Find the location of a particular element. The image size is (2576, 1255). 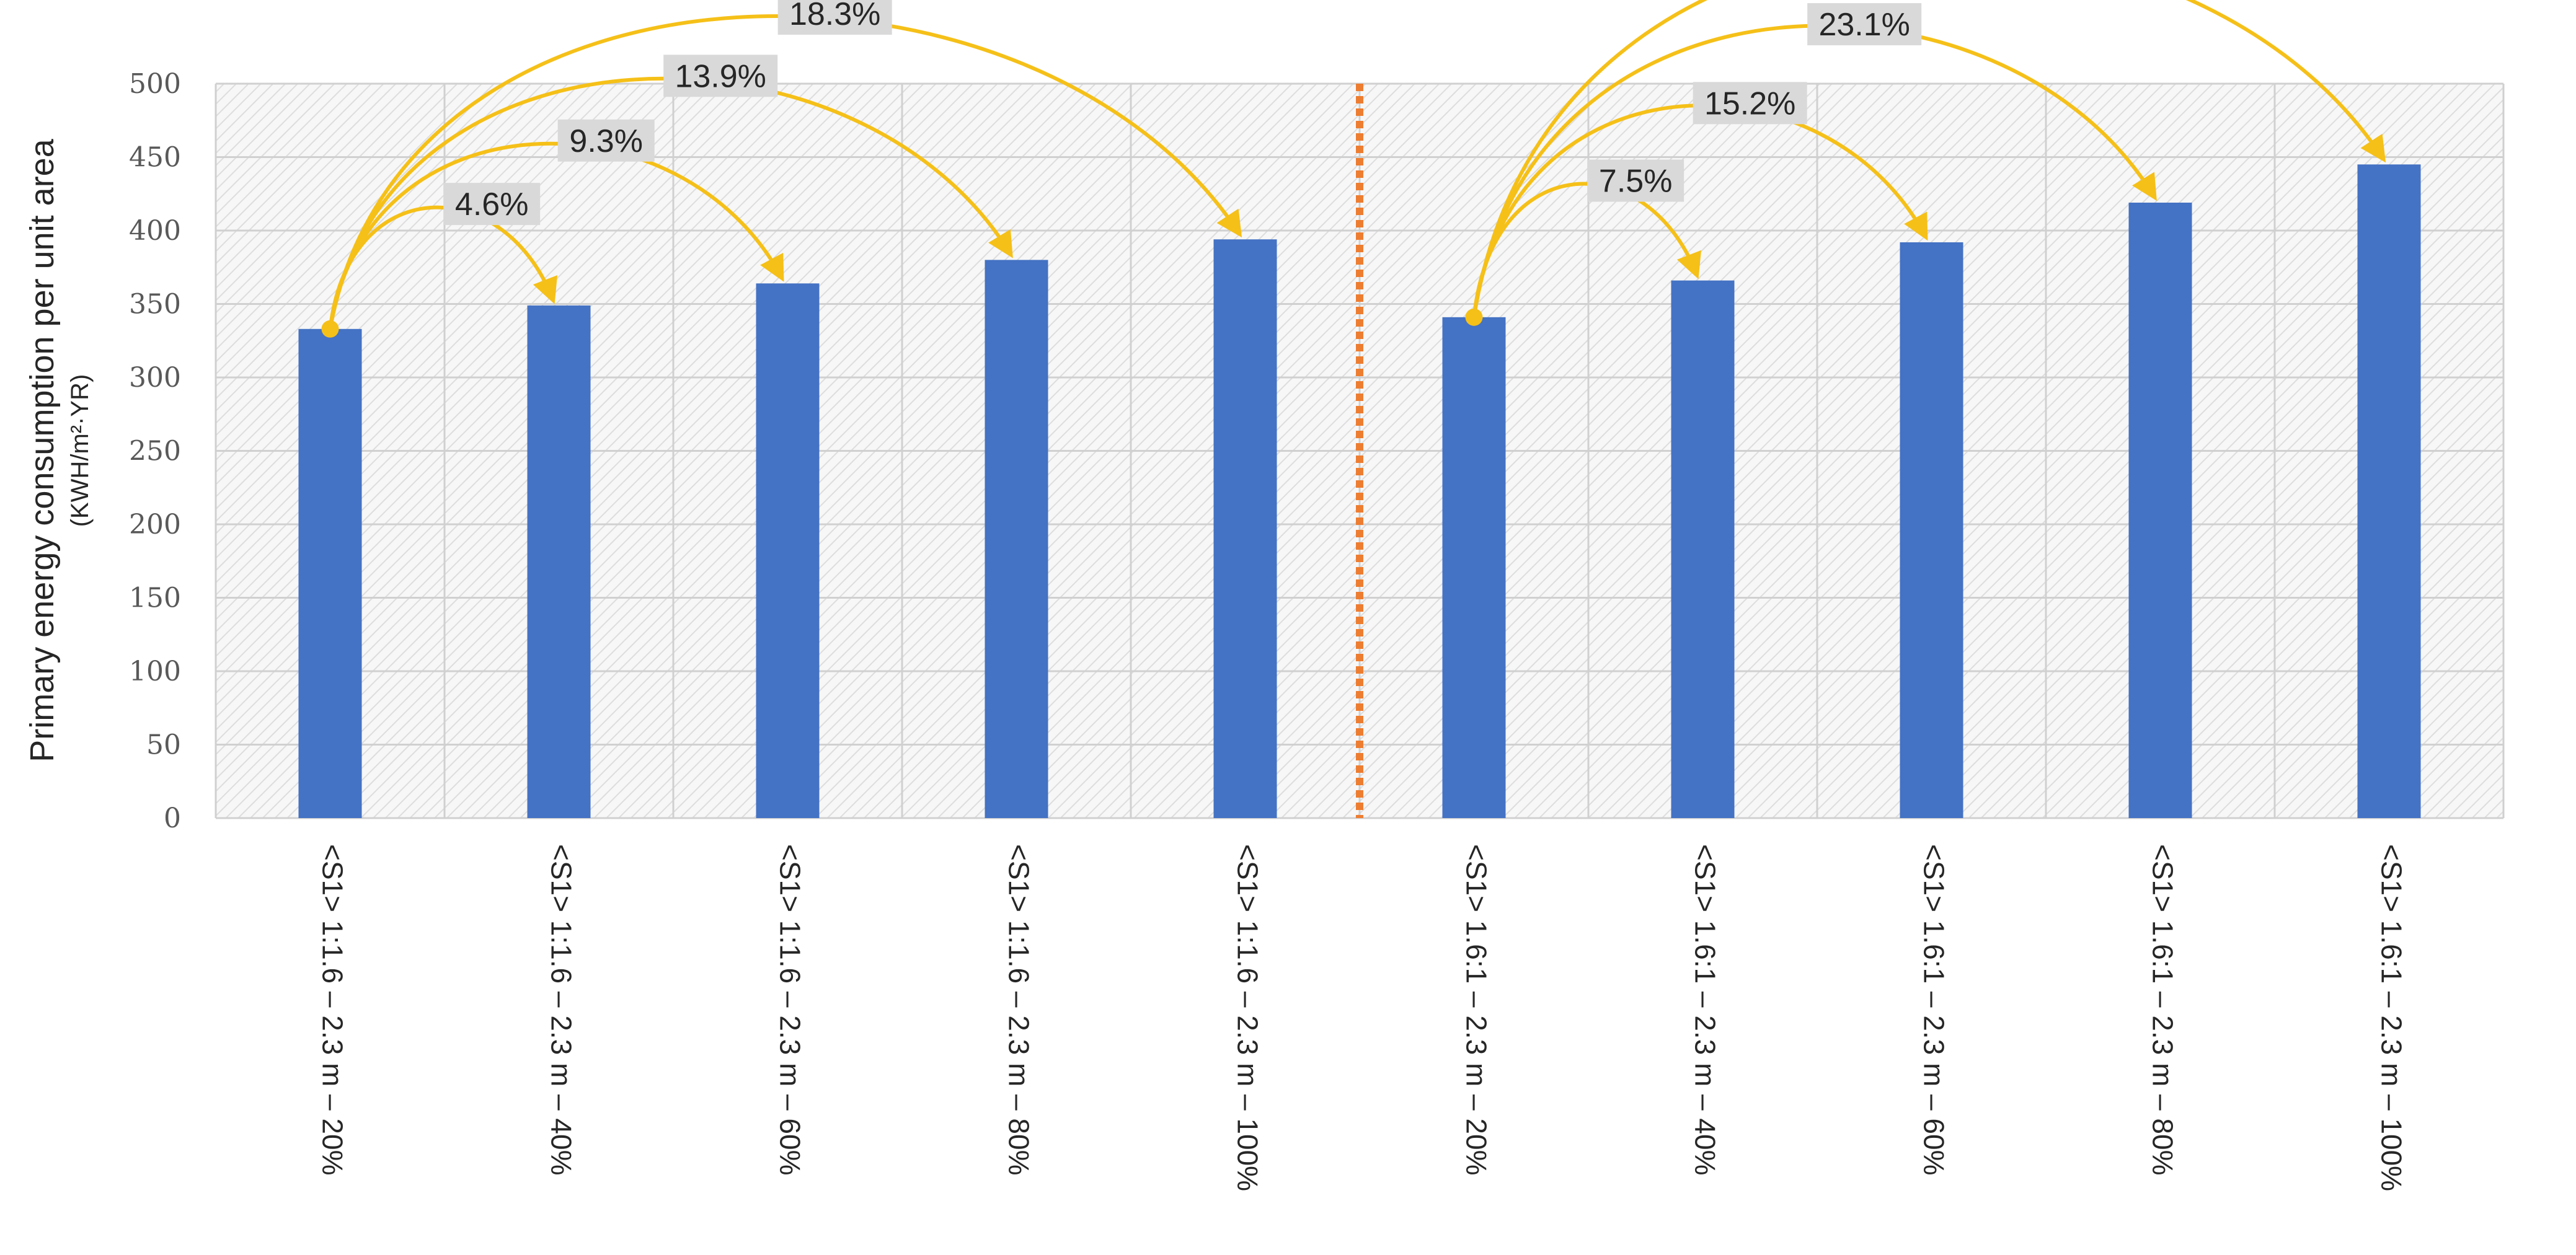

y-tick-label: 0 is located at coordinates (173, 818).